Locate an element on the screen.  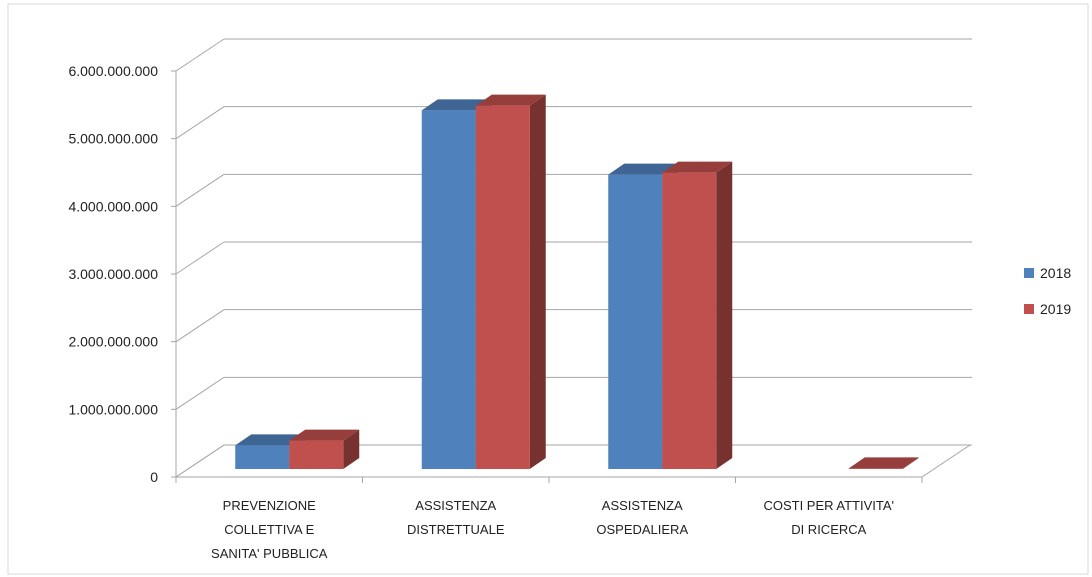
legend-swatch-2019 is located at coordinates (1029, 309).